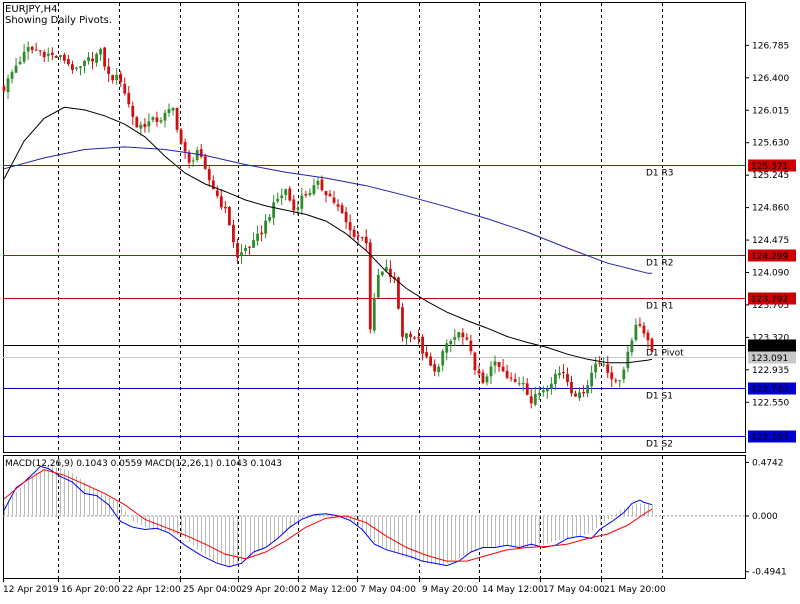 This screenshot has height=604, width=800. Describe the element at coordinates (151, 590) in the screenshot. I see `time-tick-label: 22 Apr 12:00` at that location.